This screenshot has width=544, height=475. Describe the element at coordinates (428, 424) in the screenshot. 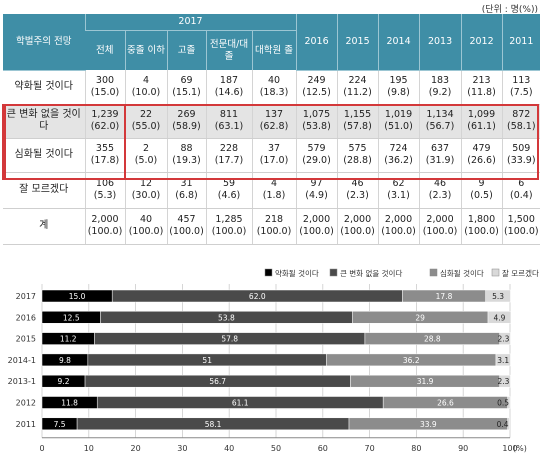

I see `data-label: 33.9` at that location.